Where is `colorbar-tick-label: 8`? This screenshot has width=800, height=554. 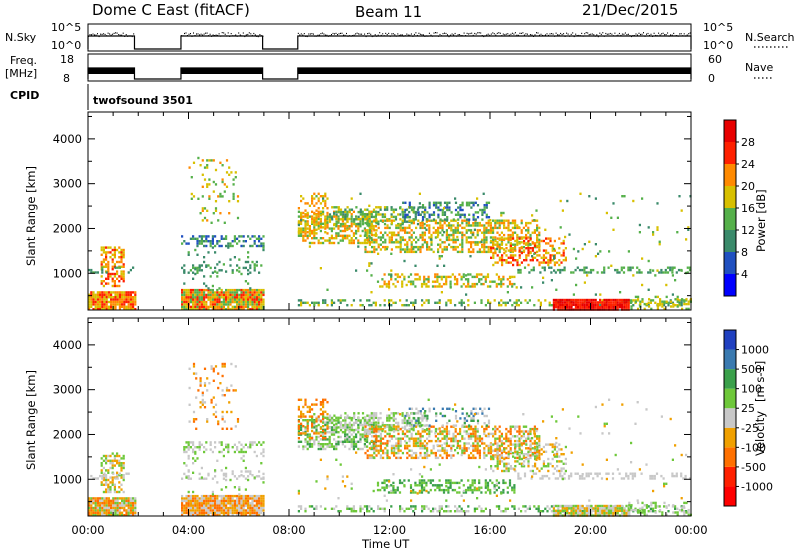 colorbar-tick-label: 8 is located at coordinates (744, 252).